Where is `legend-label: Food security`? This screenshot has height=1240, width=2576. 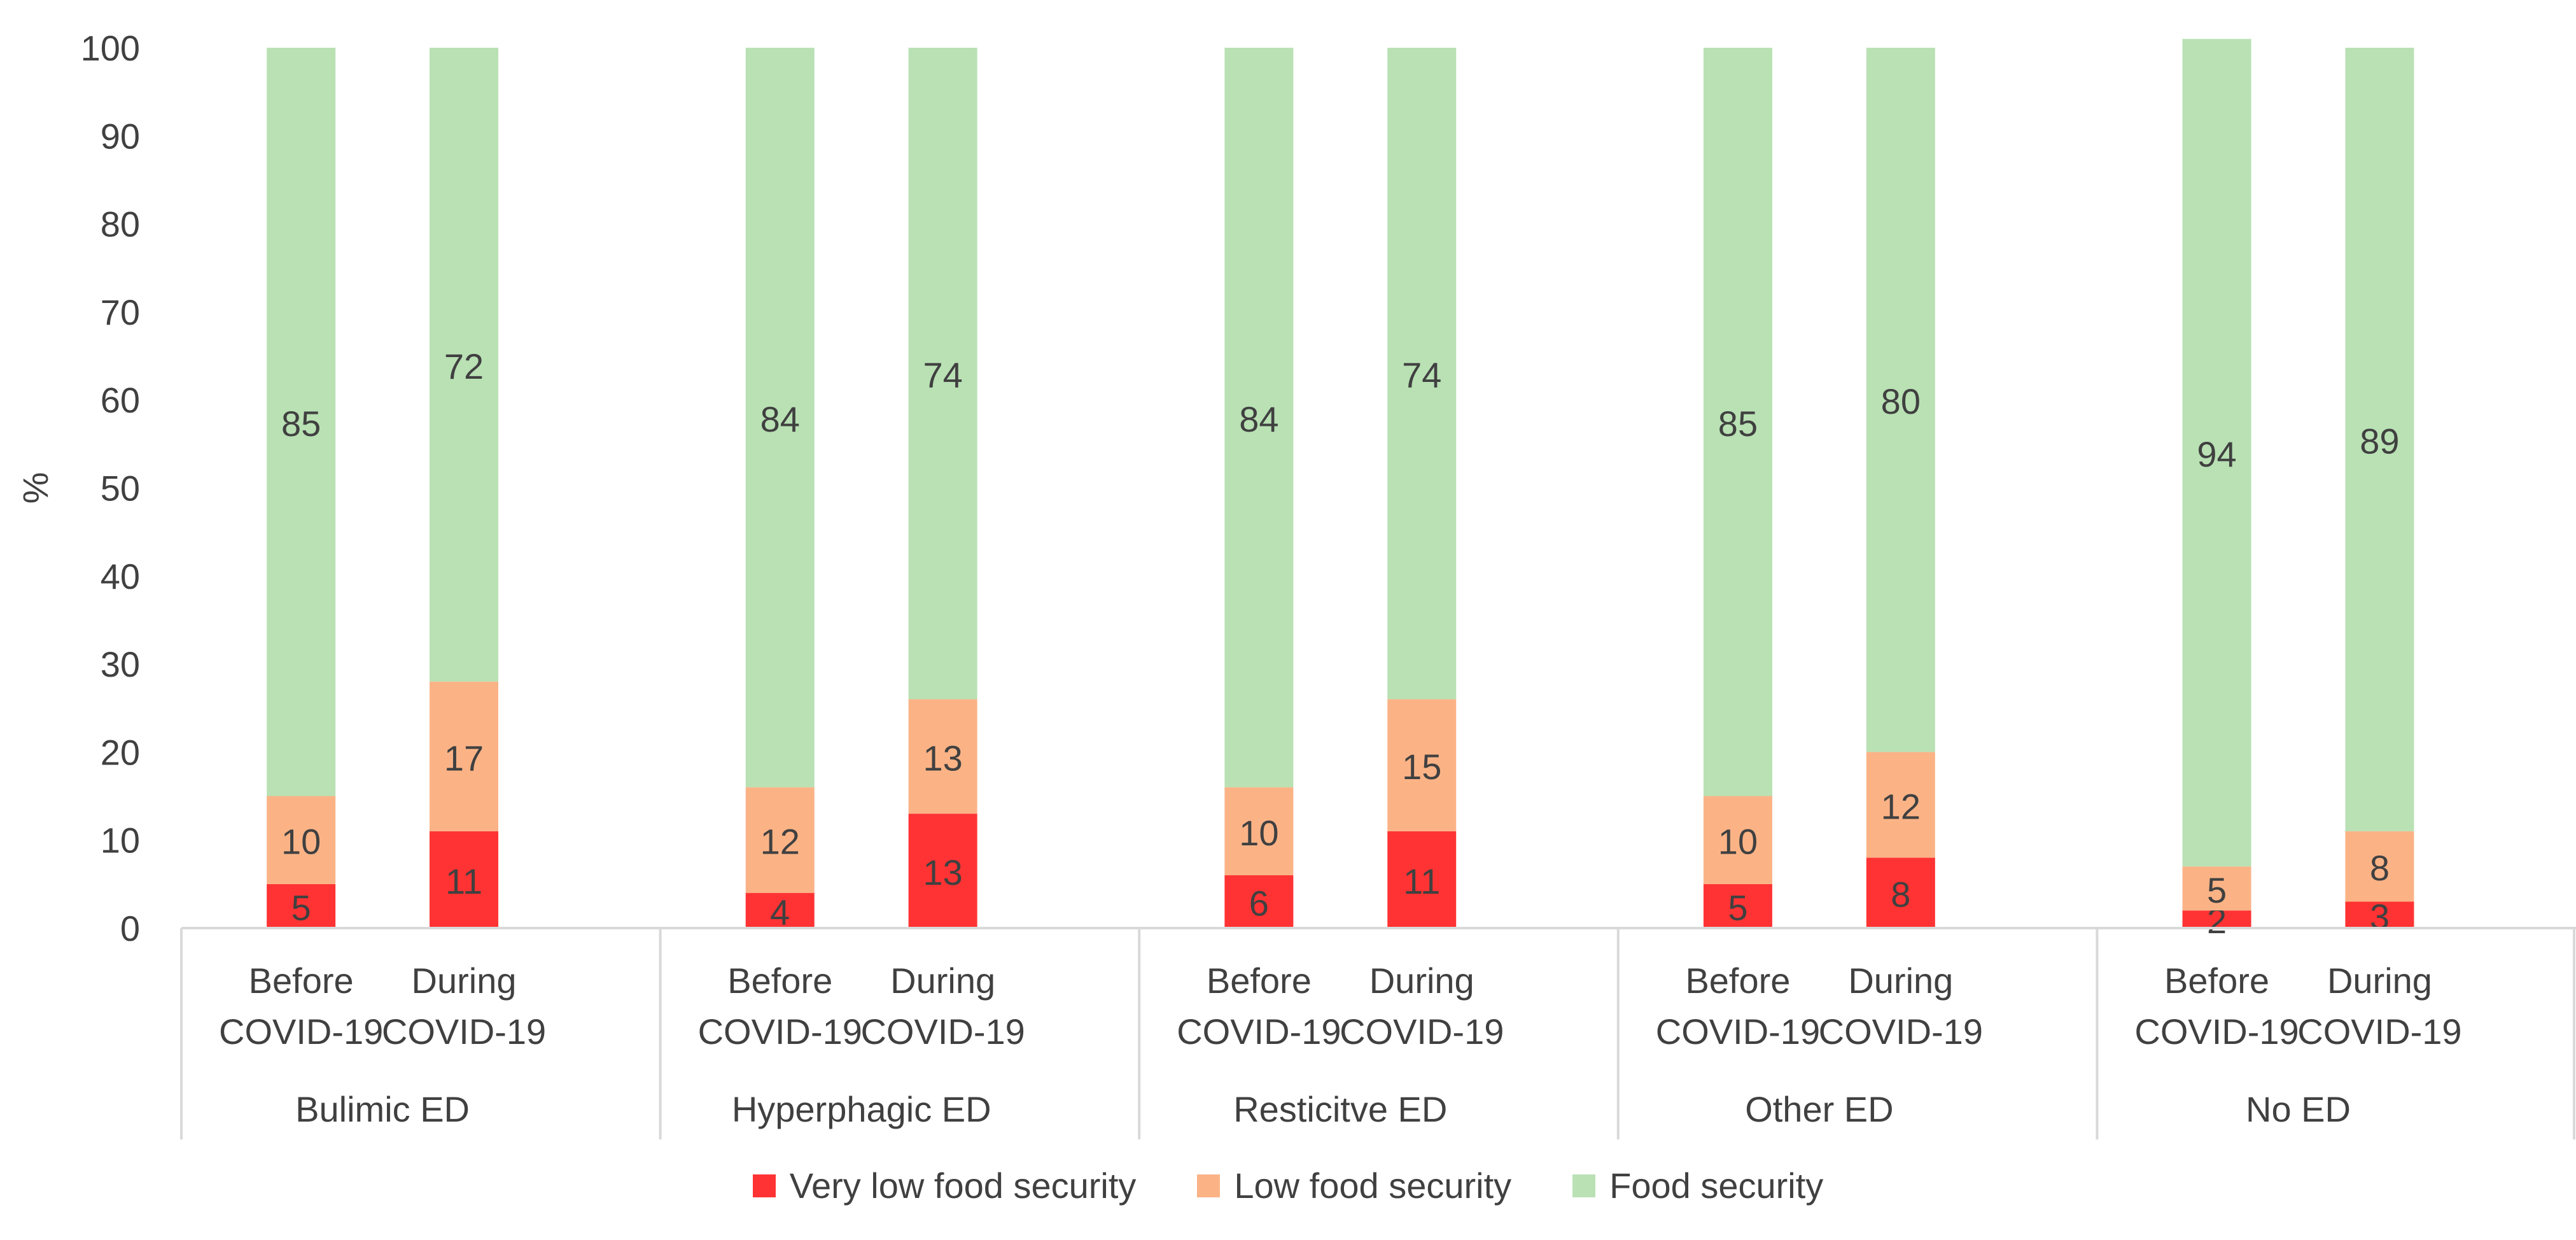 legend-label: Food security is located at coordinates (1716, 1186).